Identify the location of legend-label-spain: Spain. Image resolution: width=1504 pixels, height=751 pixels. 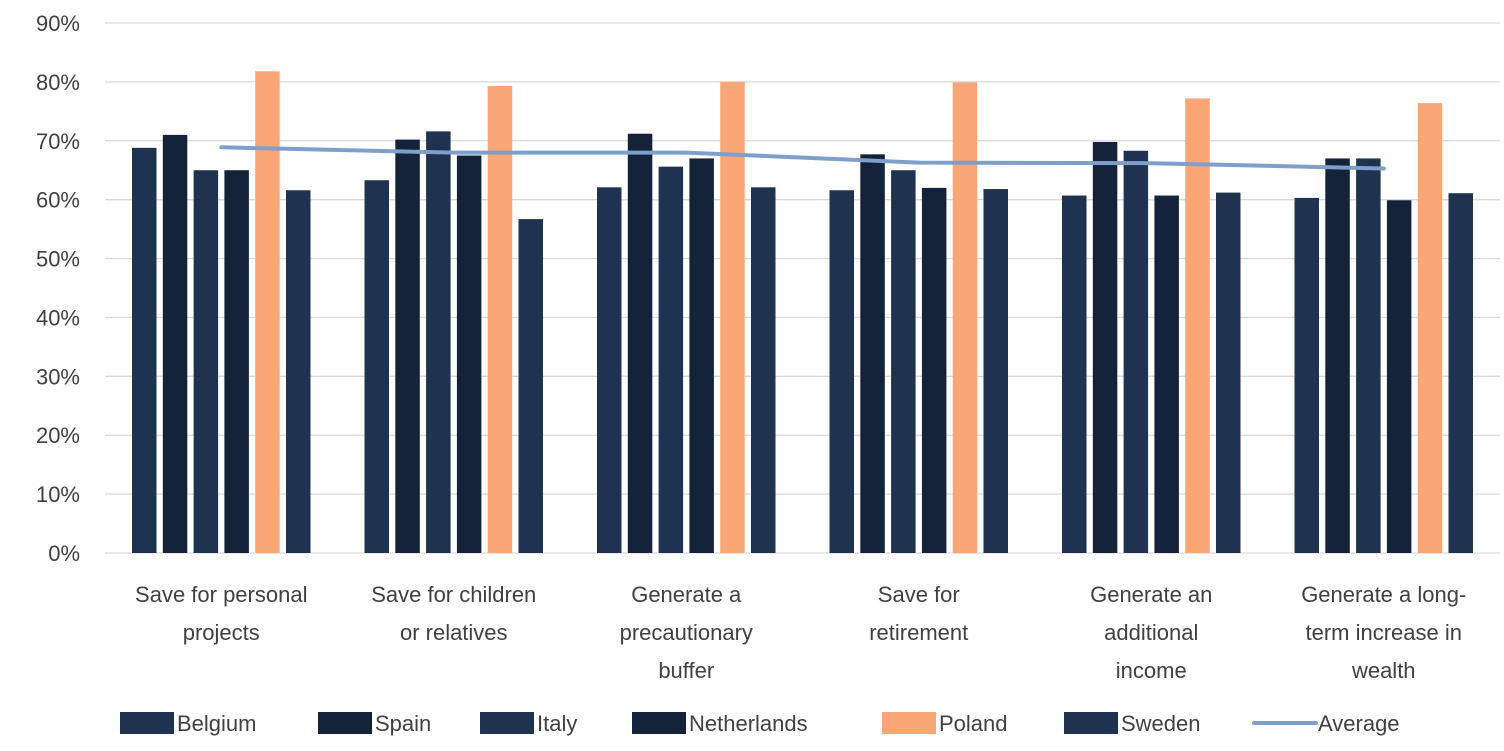
(403, 723).